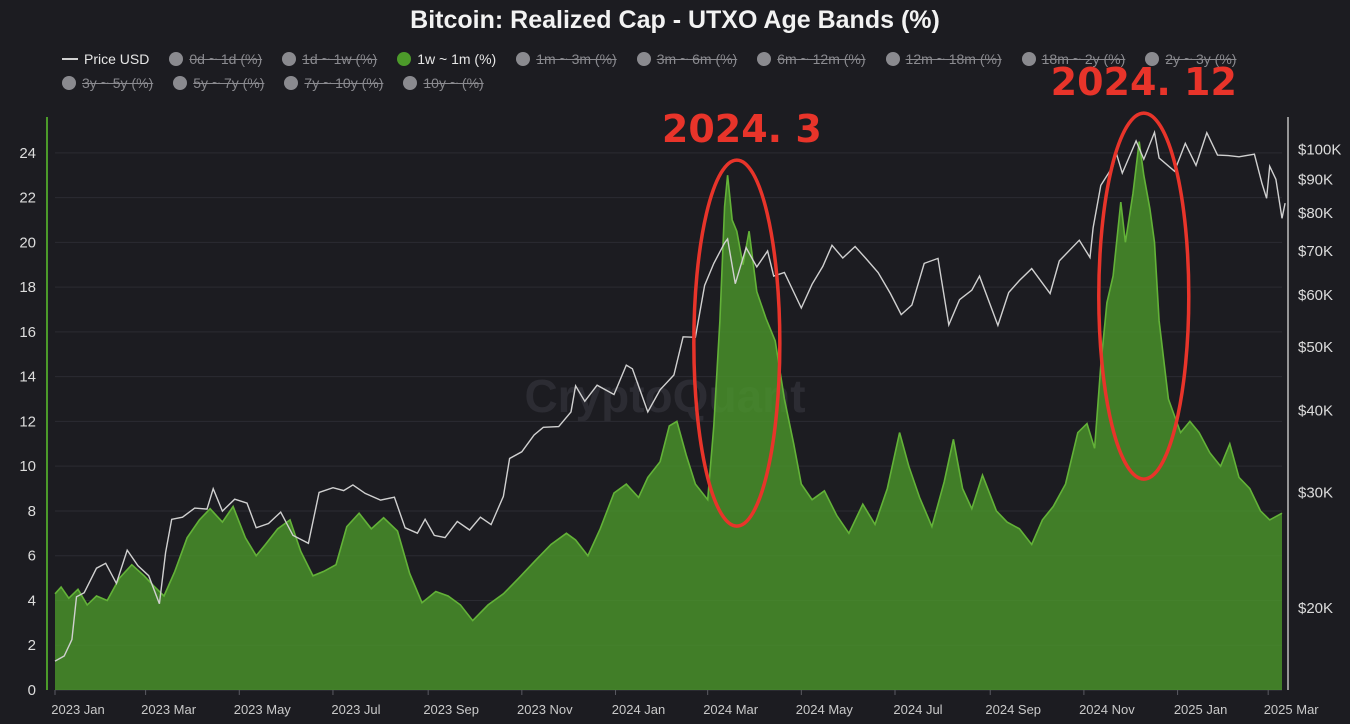 This screenshot has height=724, width=1350. I want to click on line-swatch-icon, so click(70, 59).